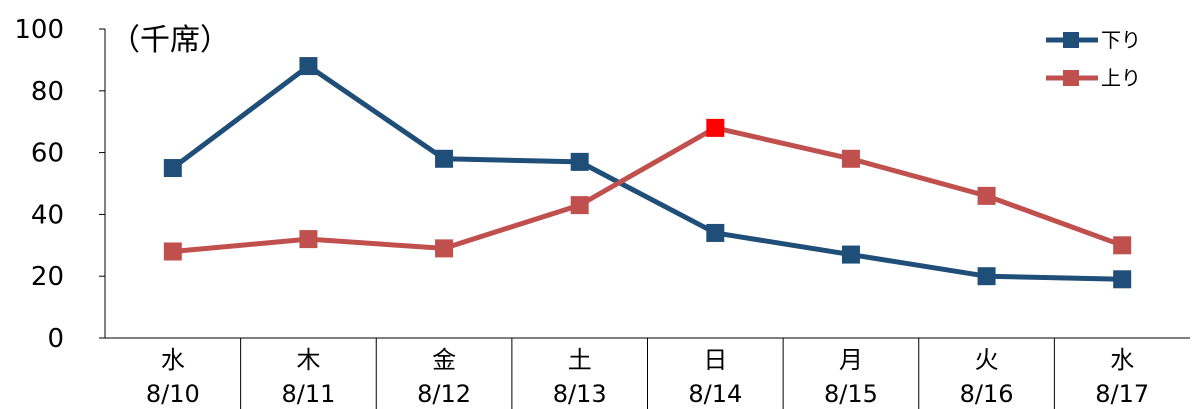 This screenshot has height=409, width=1192. I want to click on x-category-date: 8/13, so click(580, 394).